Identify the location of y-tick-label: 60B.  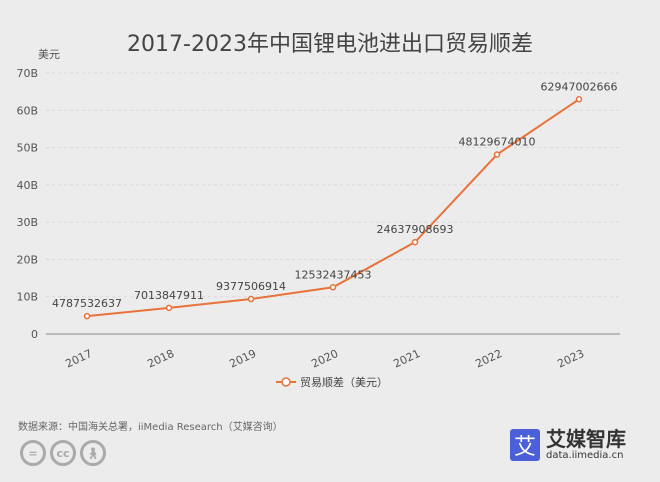
(27, 110).